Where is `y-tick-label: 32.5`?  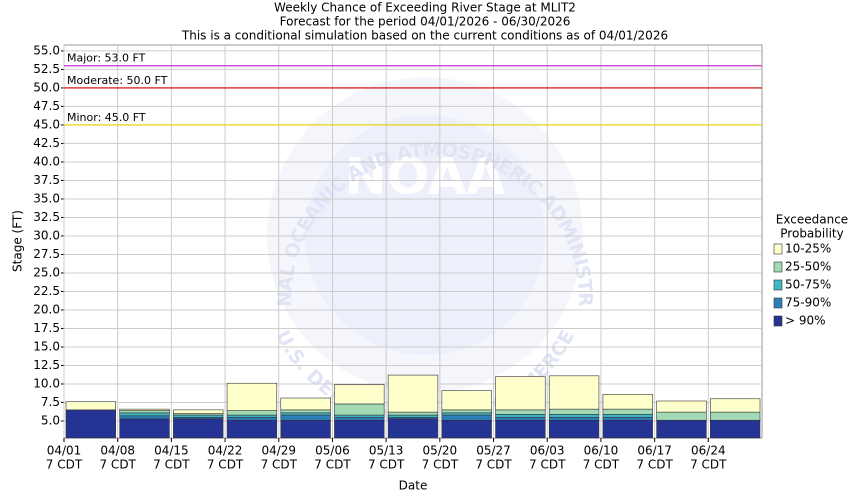
y-tick-label: 32.5 is located at coordinates (46, 217).